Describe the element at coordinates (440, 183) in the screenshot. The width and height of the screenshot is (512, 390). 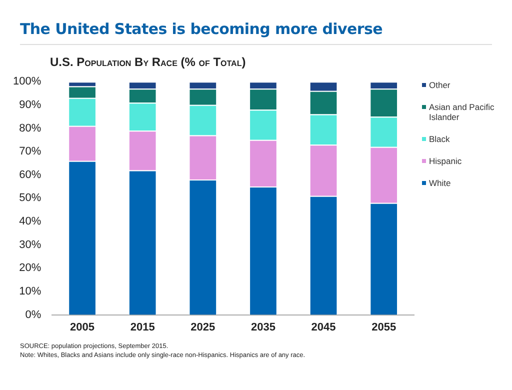
I see `legend-label: White` at that location.